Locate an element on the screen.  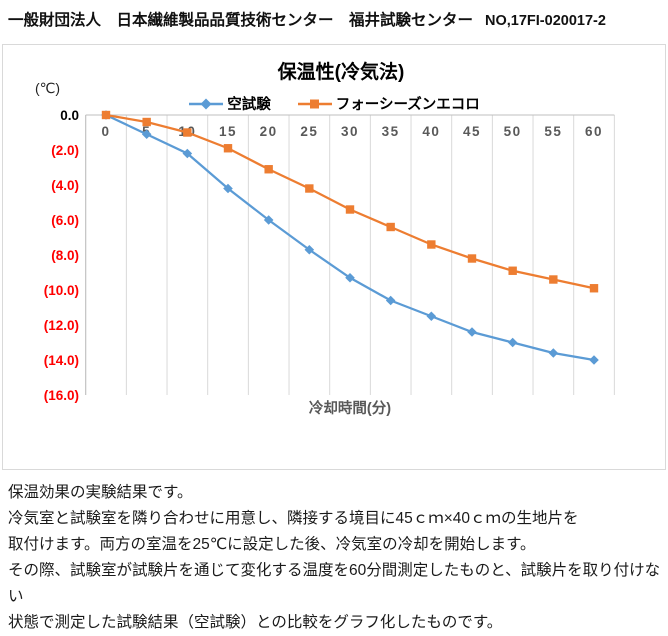
chart-title: 保温性(冷気法) is located at coordinates (341, 72).